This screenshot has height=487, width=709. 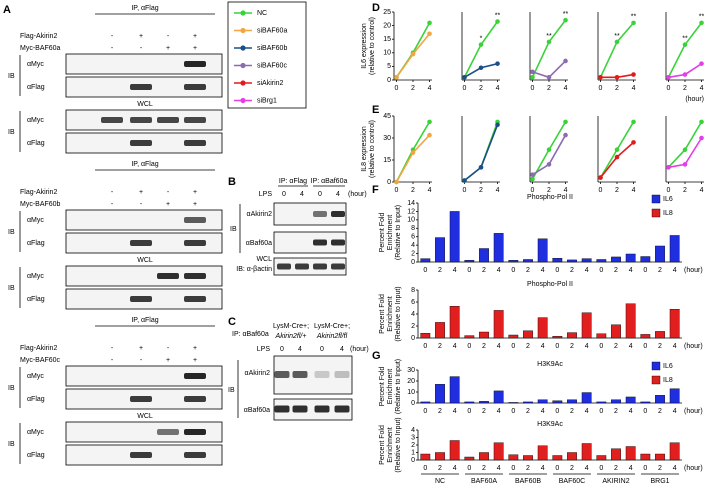 I want to click on treatment-label: Flag-Akirin2, so click(x=38, y=348).